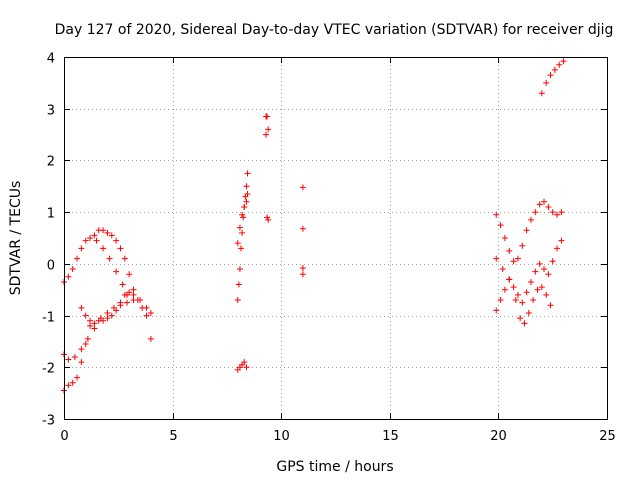  Describe the element at coordinates (523, 291) in the screenshot. I see `series-late-loop` at that location.